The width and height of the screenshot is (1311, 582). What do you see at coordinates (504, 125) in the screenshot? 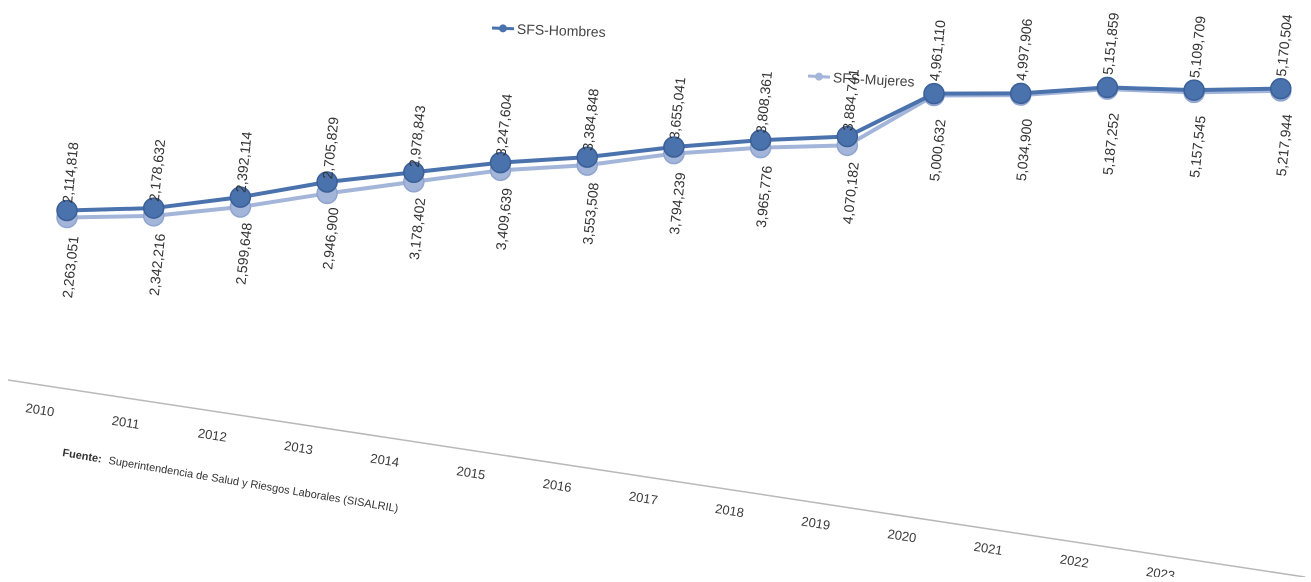
I see `value-label: 3,247,604` at bounding box center [504, 125].